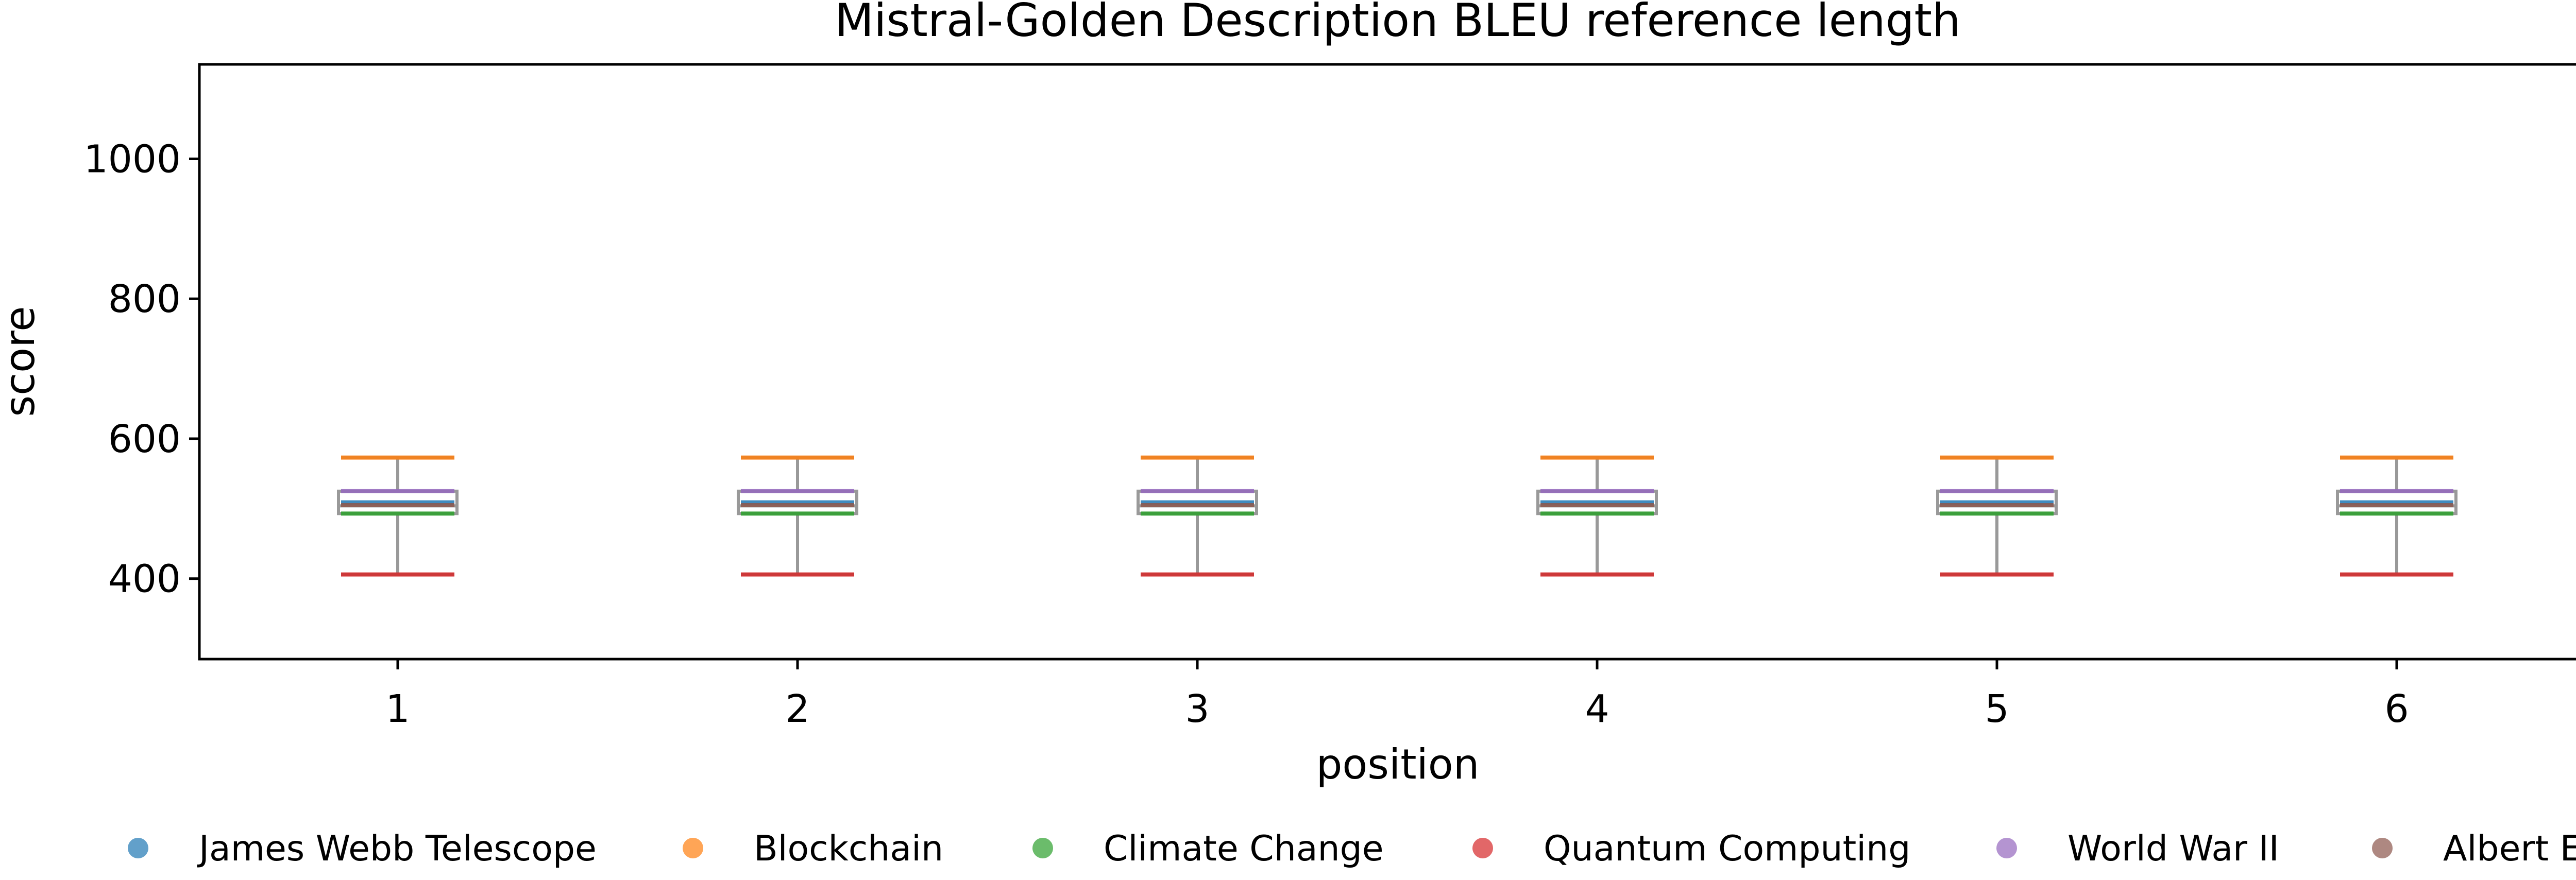 The image size is (2576, 880). What do you see at coordinates (144, 579) in the screenshot?
I see `y-tick-label: 400` at bounding box center [144, 579].